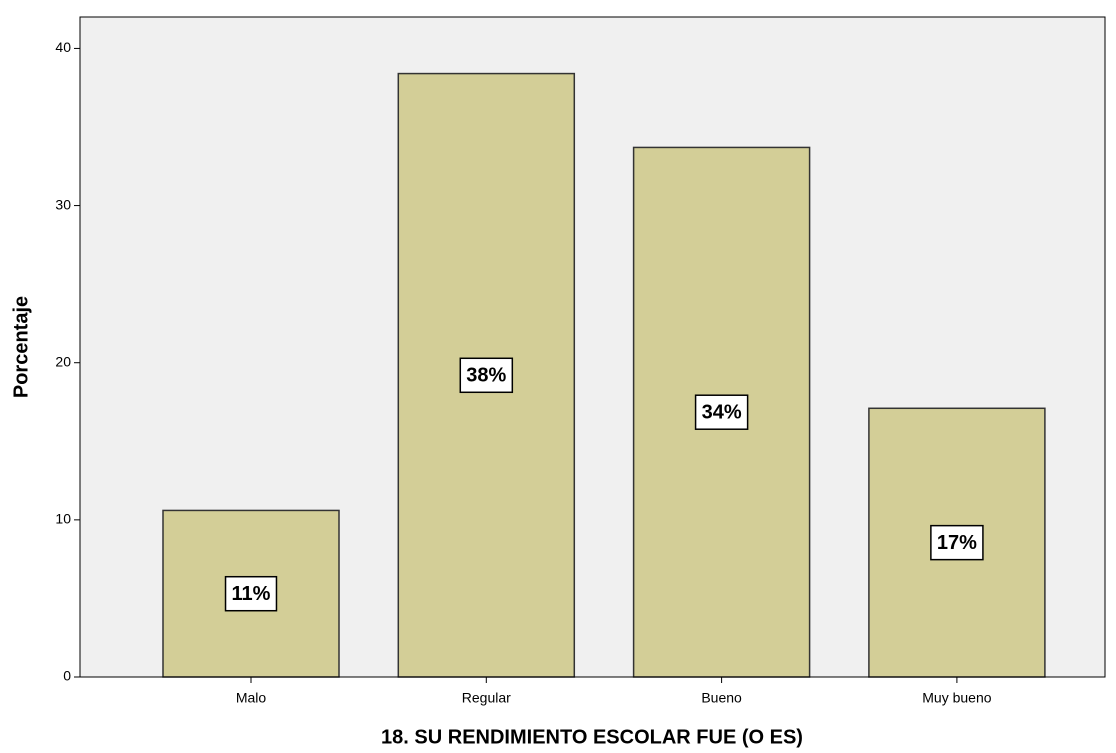 The height and width of the screenshot is (753, 1116). Describe the element at coordinates (592, 737) in the screenshot. I see `x-axis-title: 18. SU RENDIMIENTO ESCOLAR FUE (O ES)` at that location.